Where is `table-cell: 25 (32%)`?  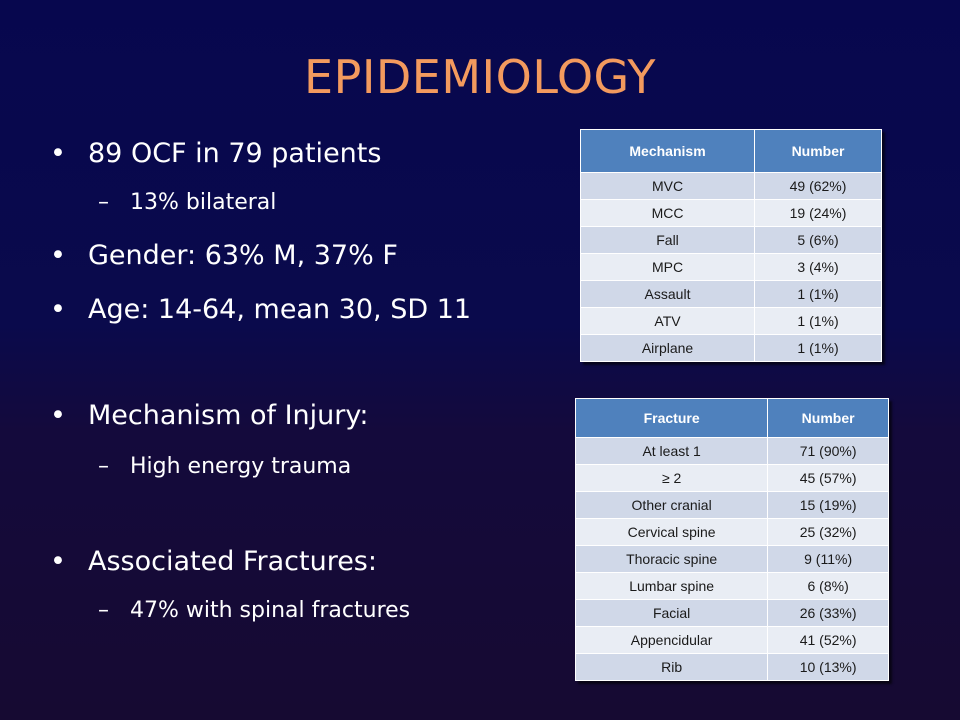
table-cell: 25 (32%) is located at coordinates (828, 532).